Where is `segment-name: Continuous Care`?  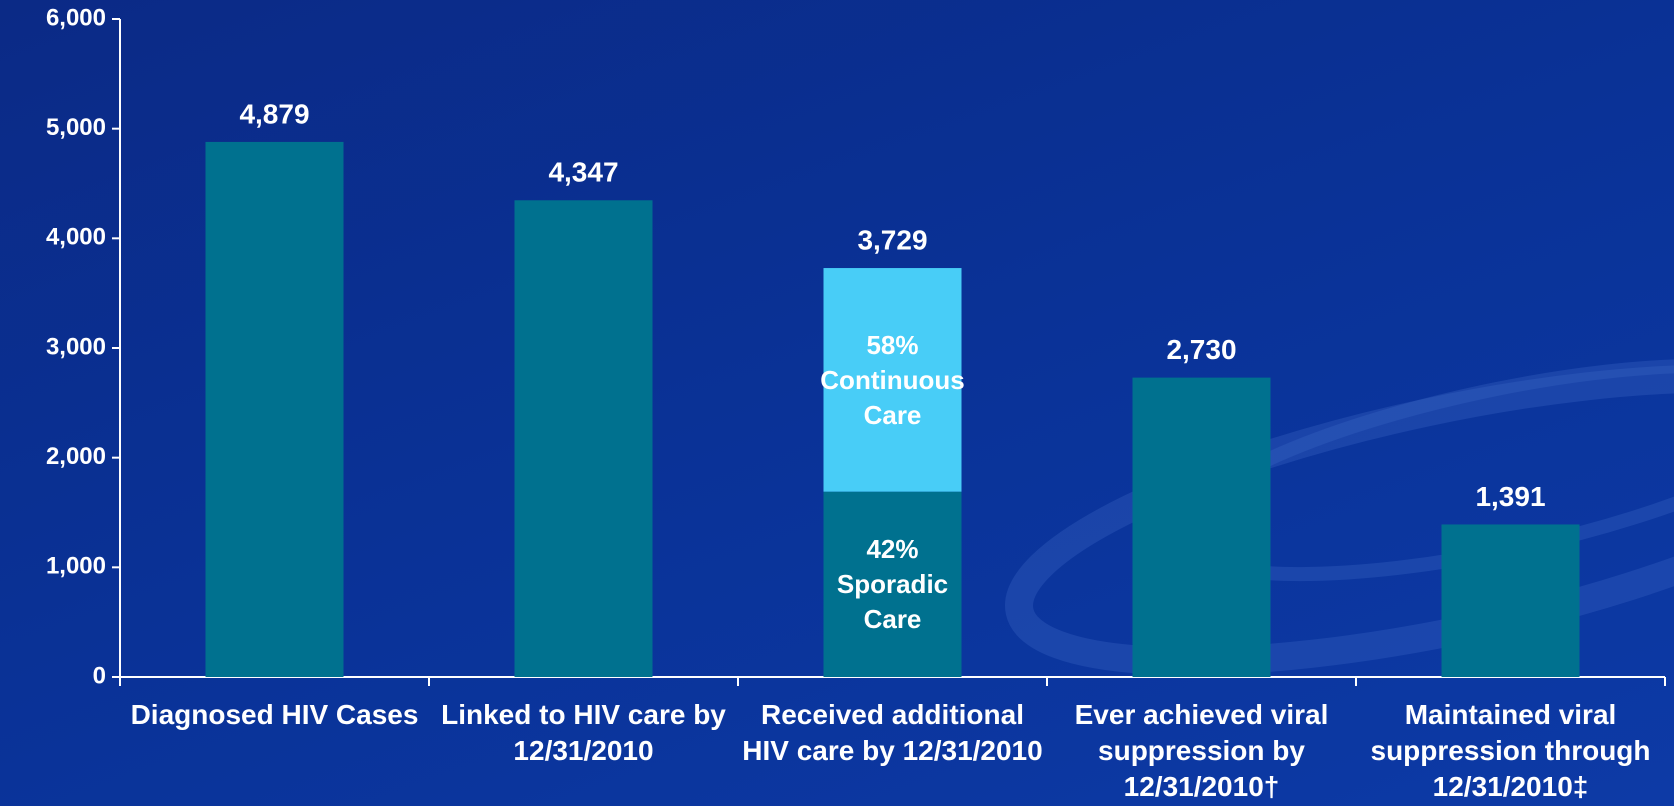
segment-name: Continuous Care is located at coordinates (892, 397).